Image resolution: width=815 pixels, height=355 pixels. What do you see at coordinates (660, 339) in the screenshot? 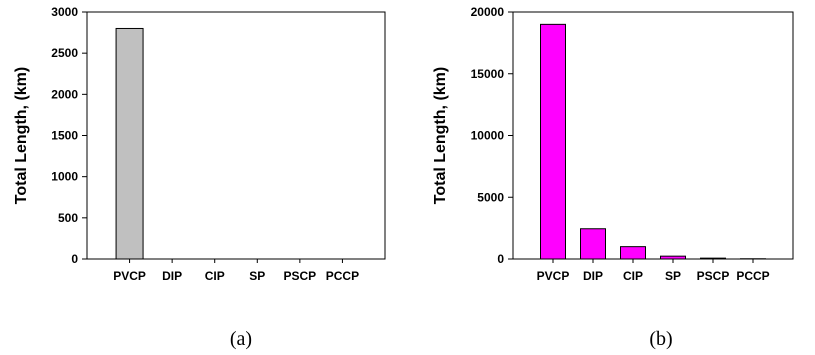
I see `panel-caption: (b)` at bounding box center [660, 339].